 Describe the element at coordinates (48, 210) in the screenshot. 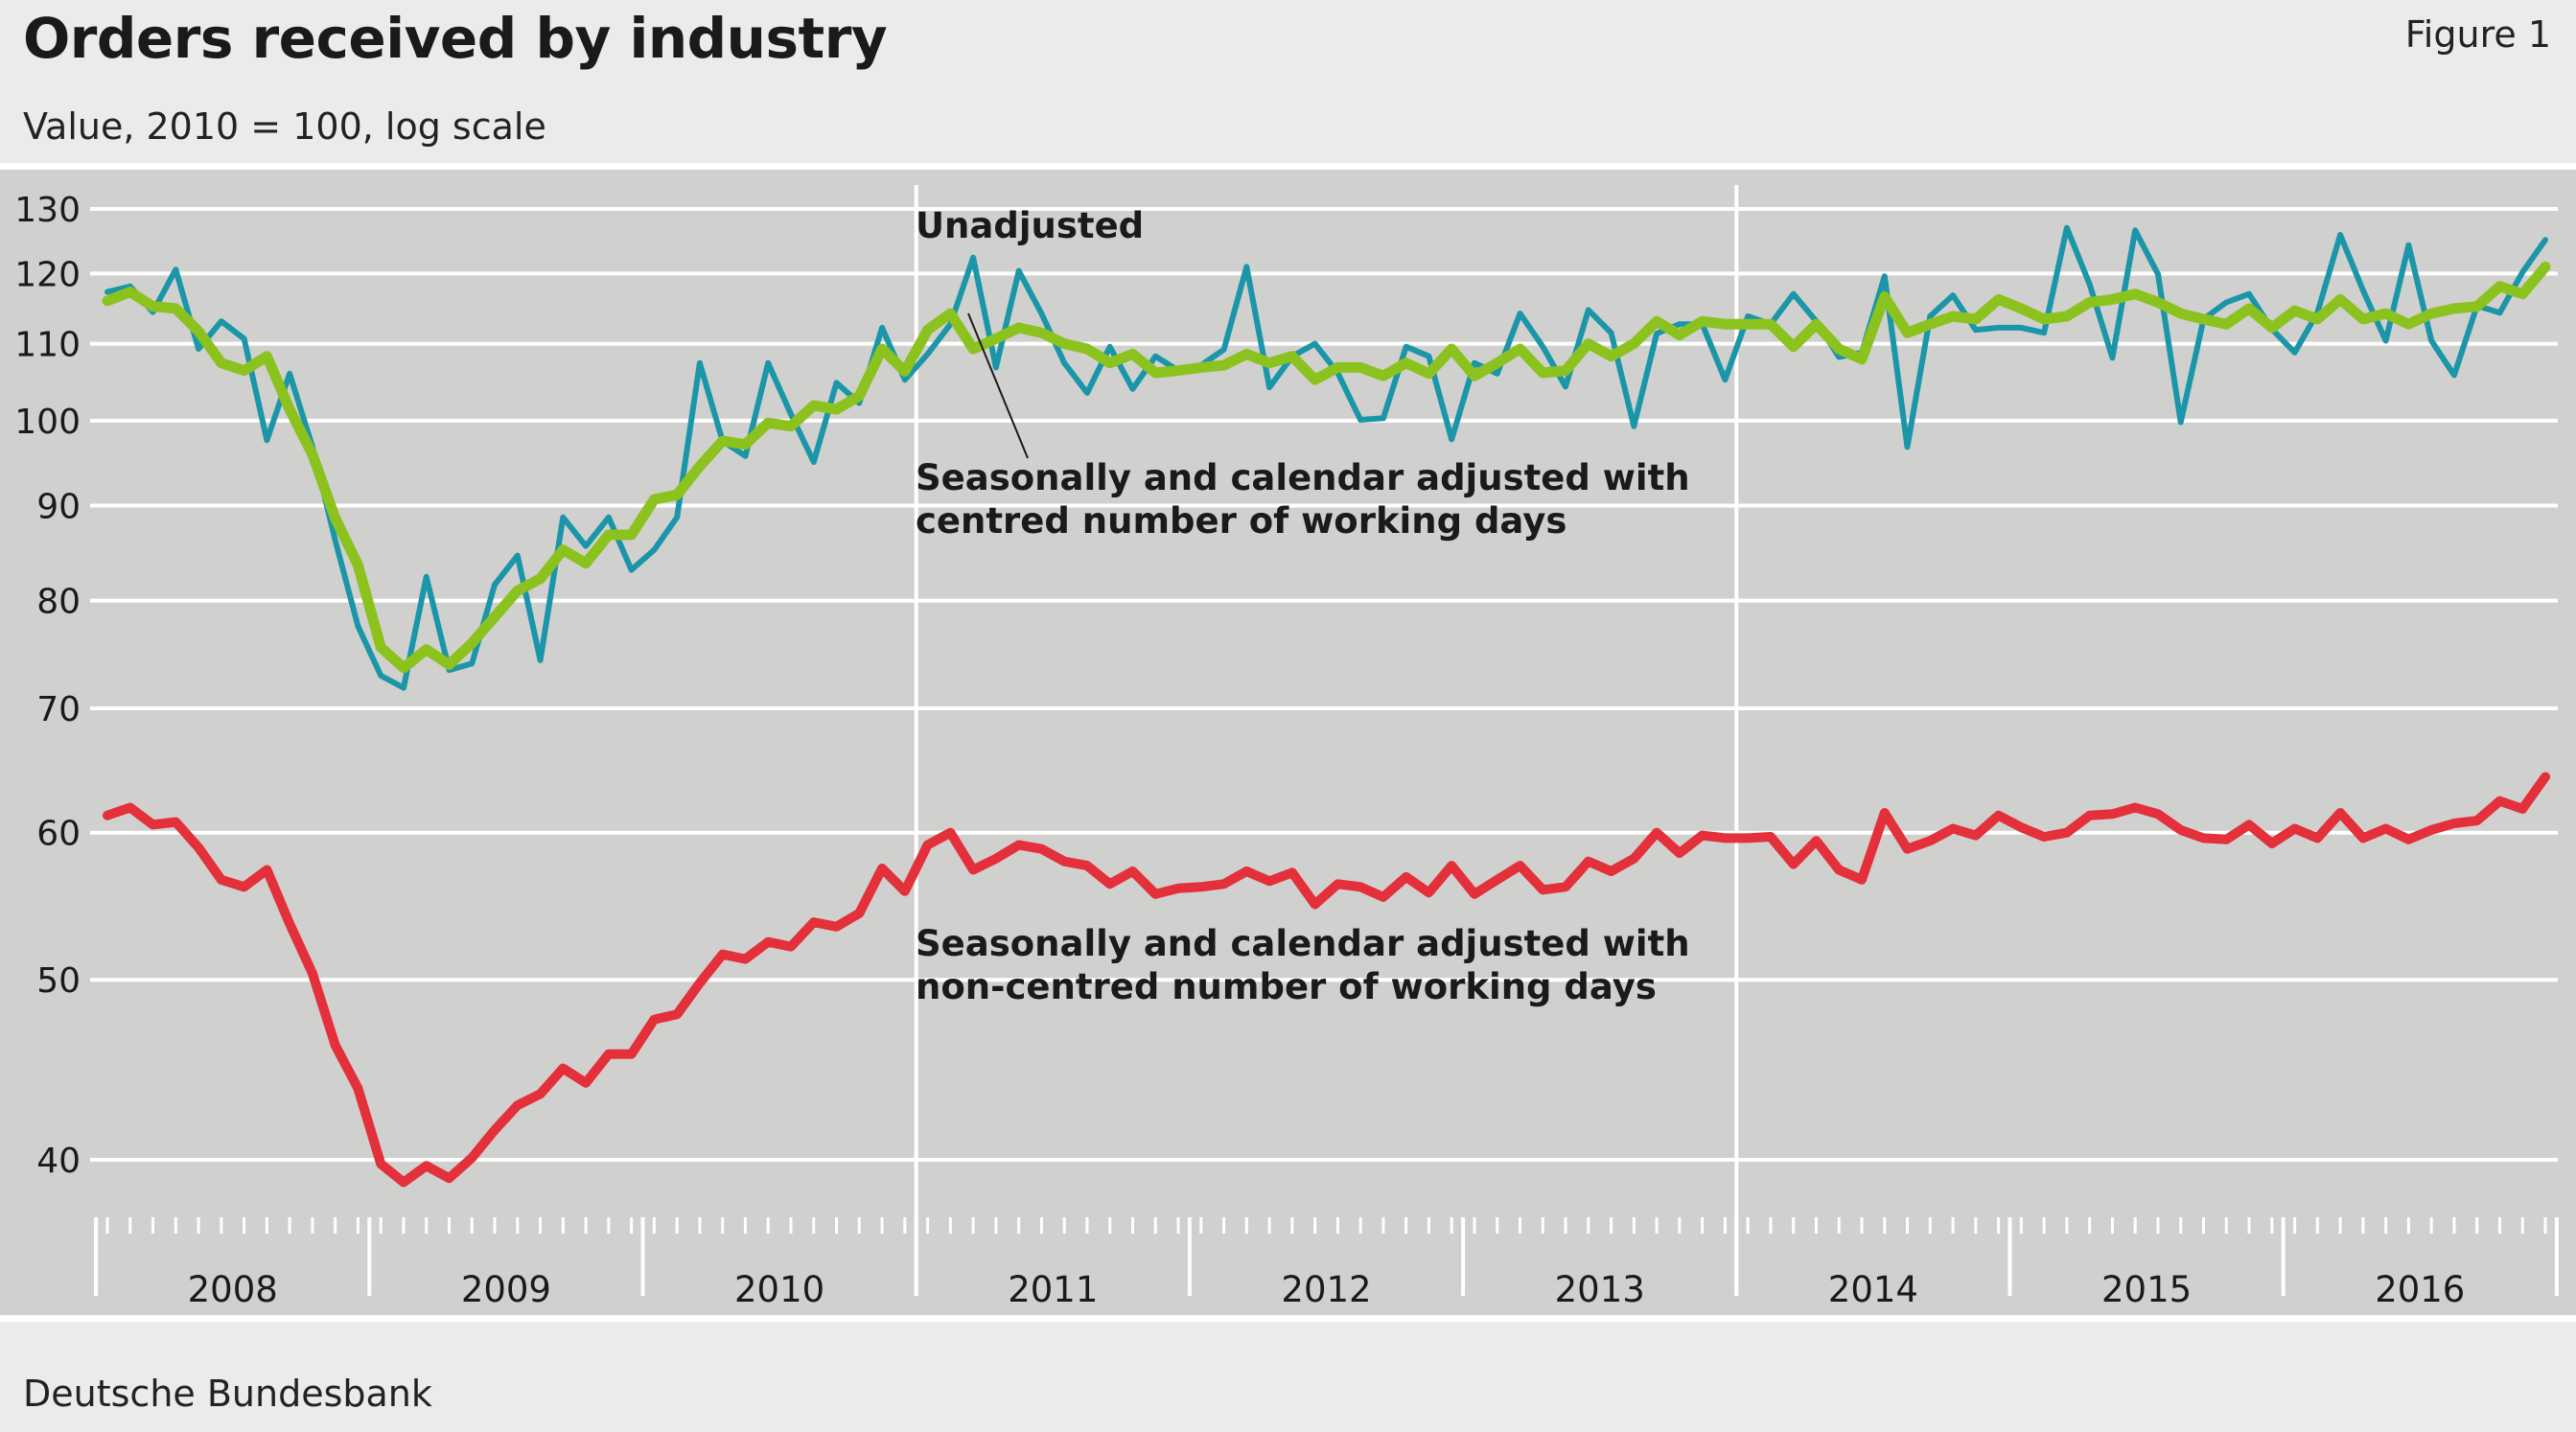

I see `y-tick-label-130: 130` at that location.